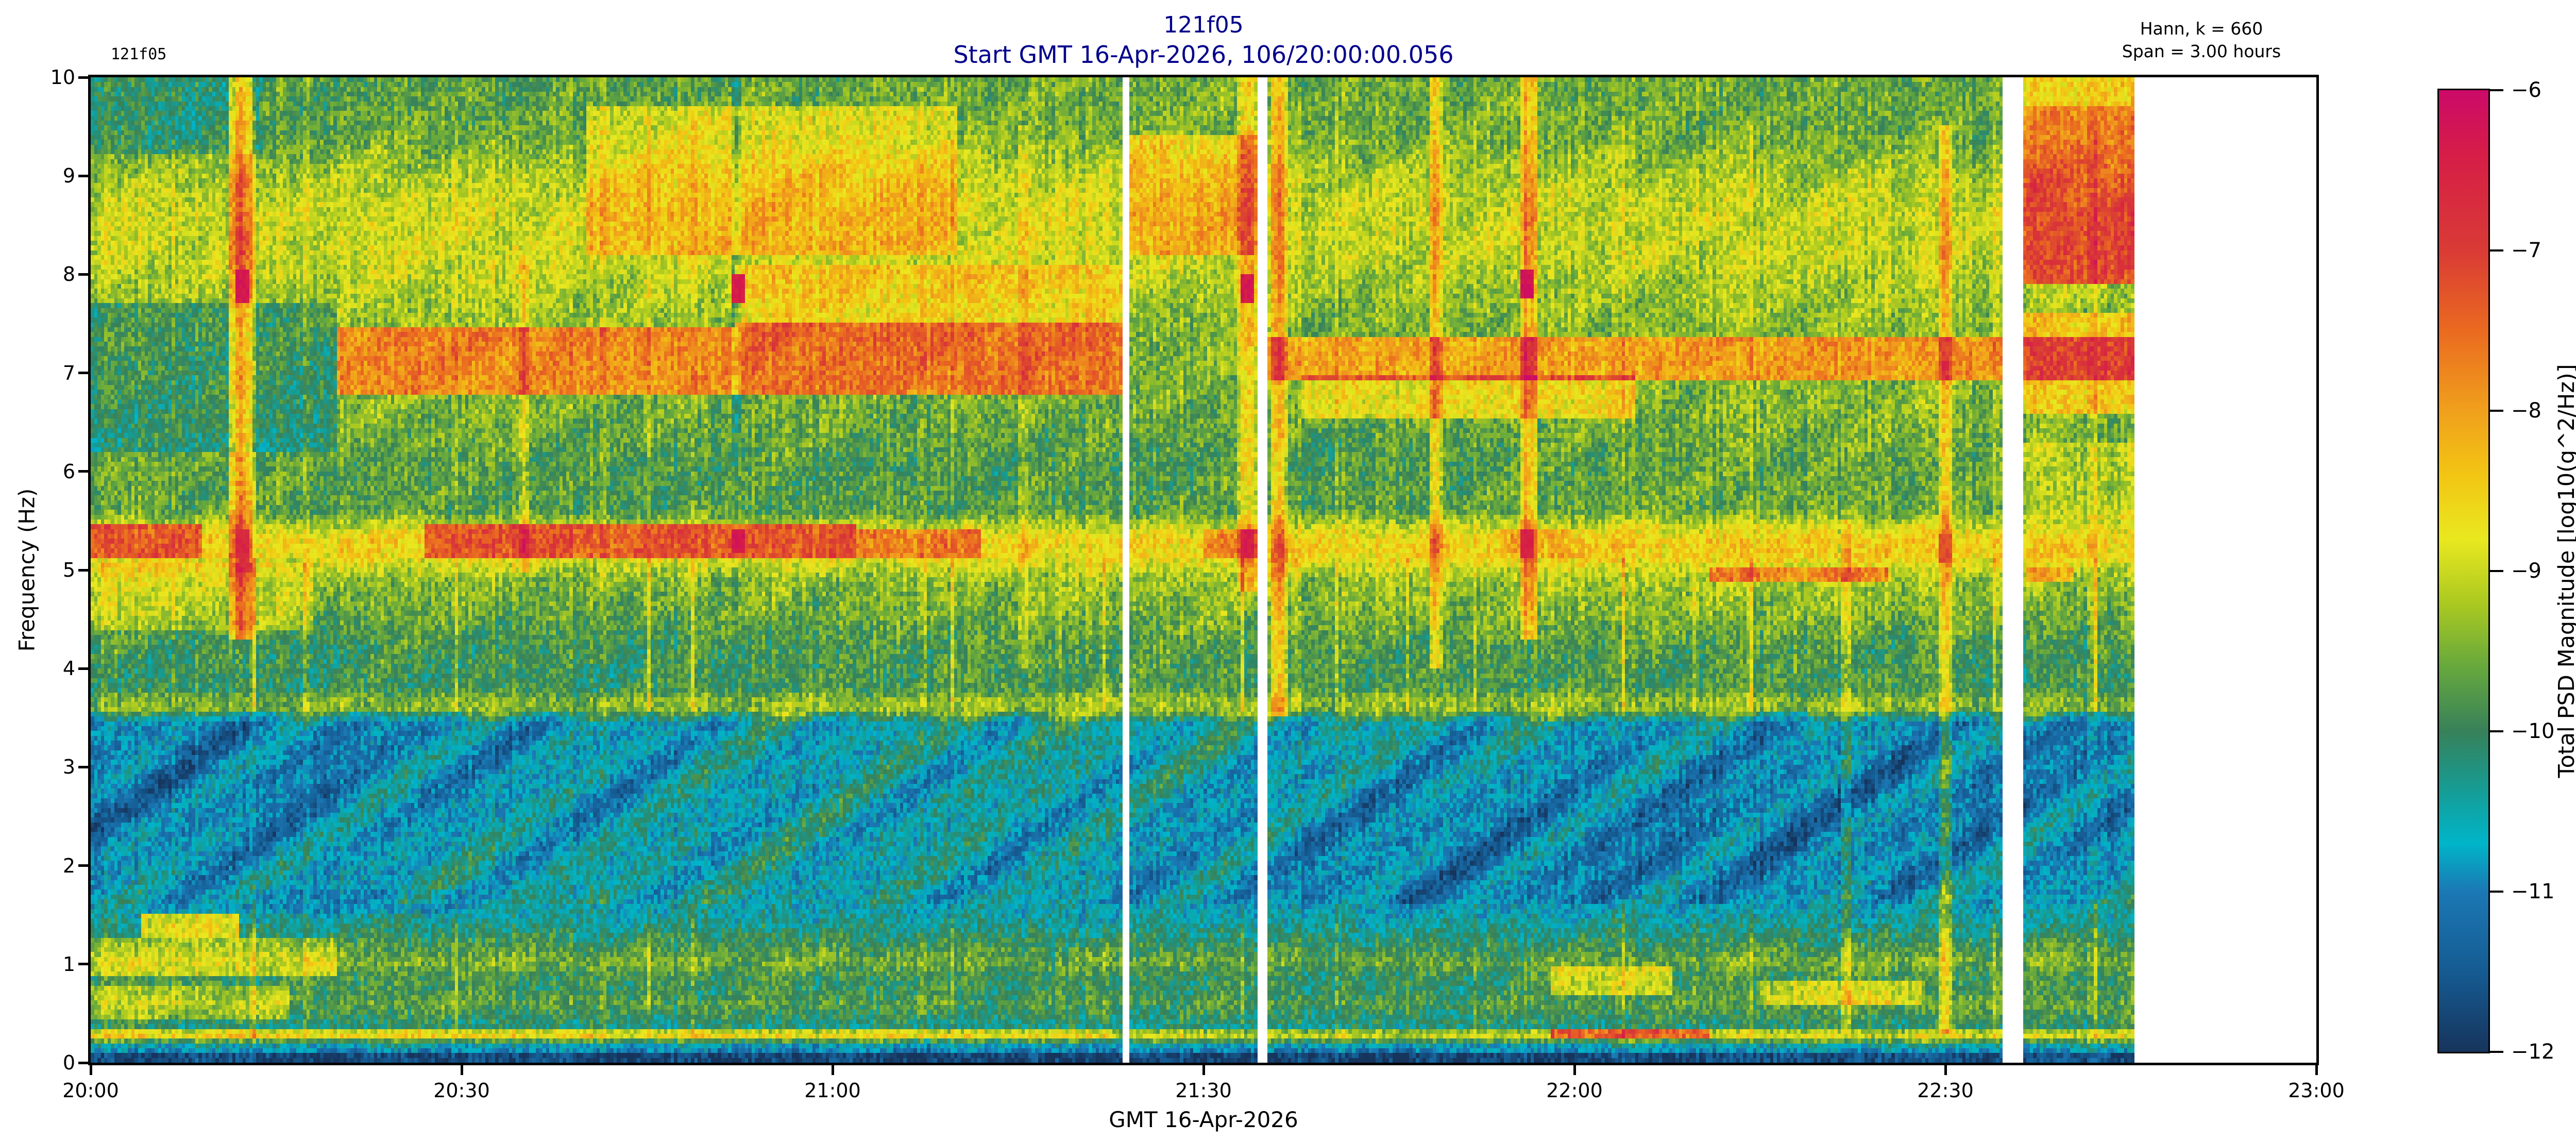 The width and height of the screenshot is (2576, 1140). Describe the element at coordinates (68, 570) in the screenshot. I see `y-tick-label: 5` at that location.